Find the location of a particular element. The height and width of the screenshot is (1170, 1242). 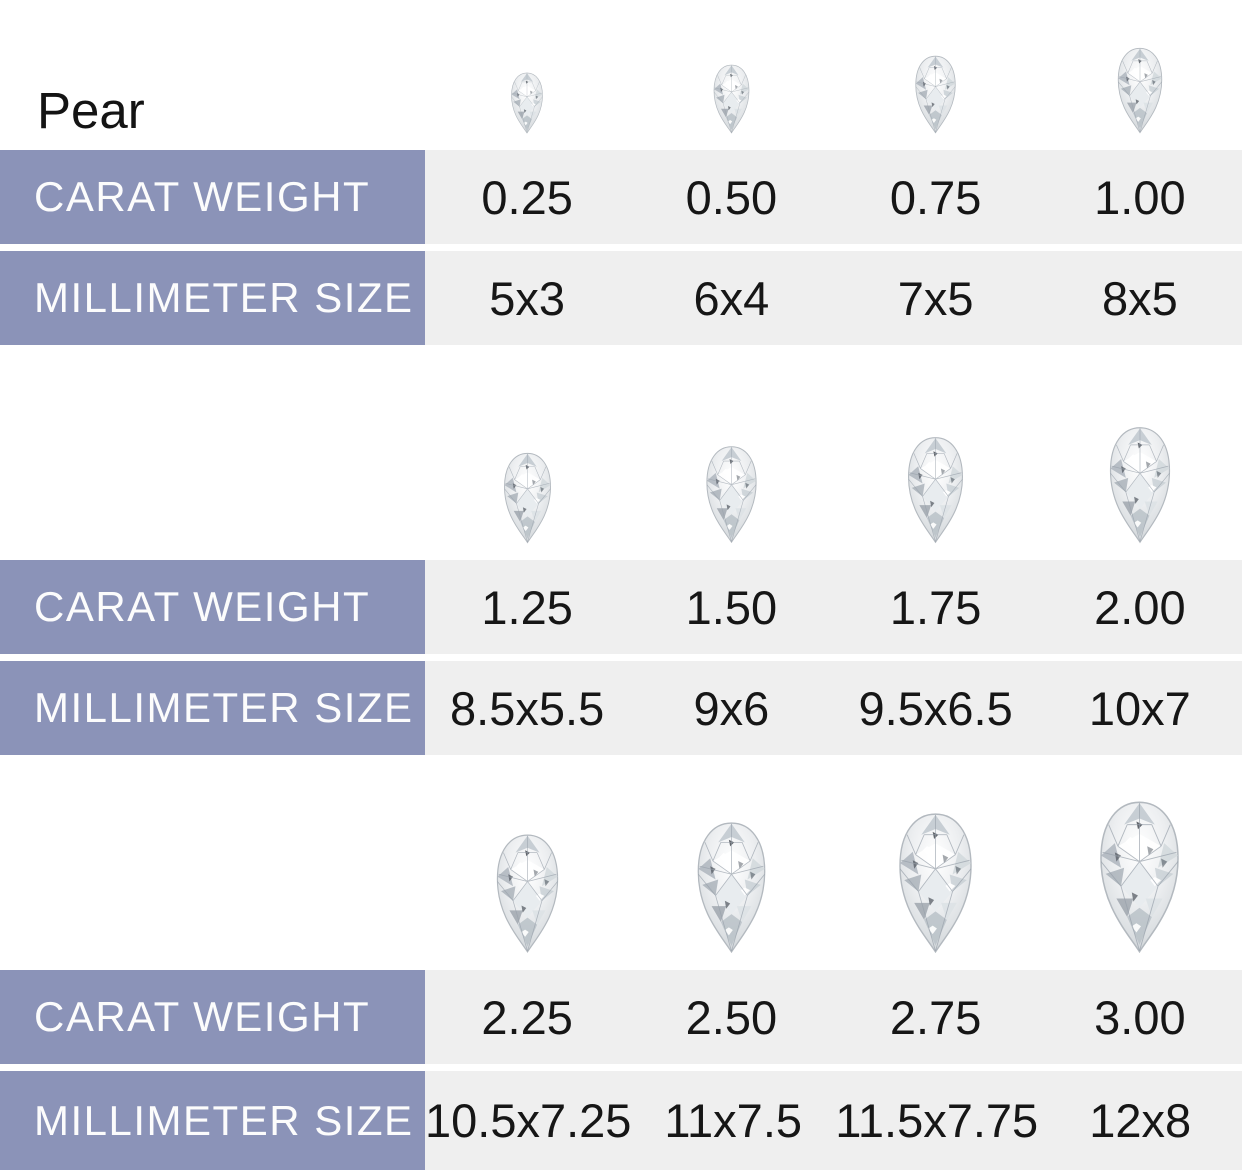

mm-value: 9.5x6.5 is located at coordinates (935, 708).